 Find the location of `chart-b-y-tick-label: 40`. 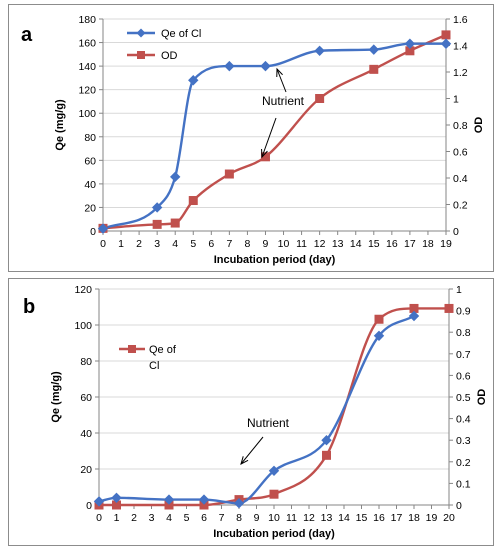

chart-b-y-tick-label: 40 is located at coordinates (86, 434).